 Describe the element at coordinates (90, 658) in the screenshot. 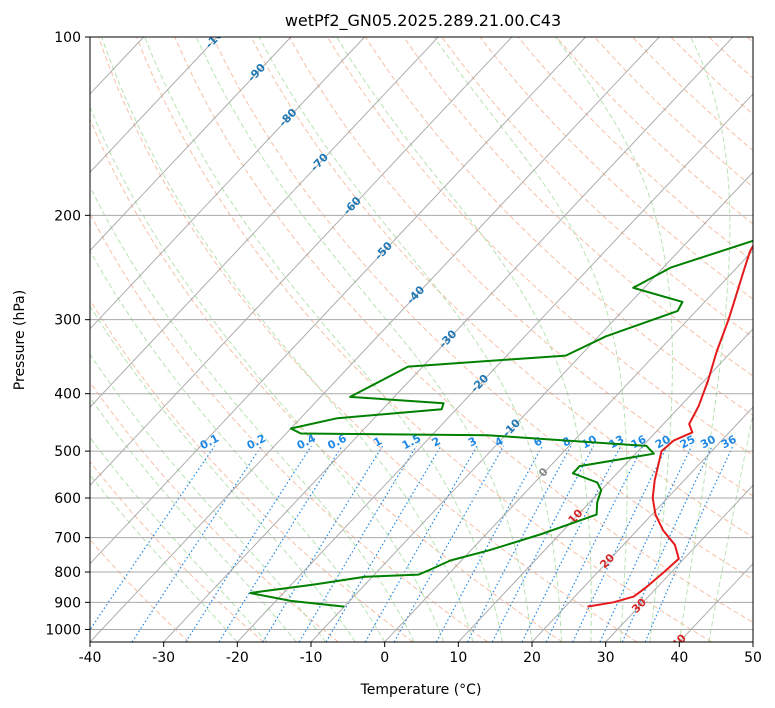

I see `x-tick-label: -40` at that location.